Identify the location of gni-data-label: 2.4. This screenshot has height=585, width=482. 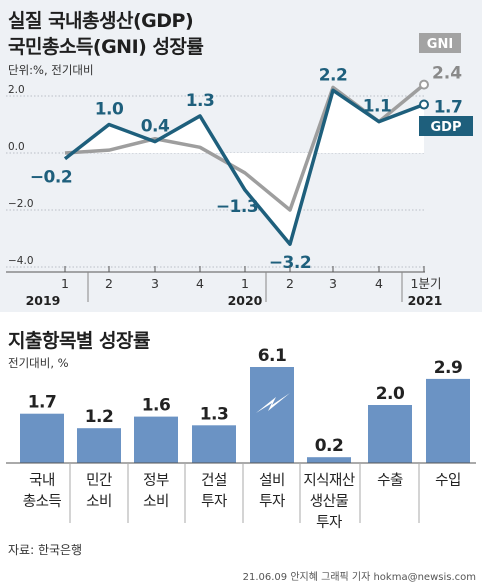
(447, 74).